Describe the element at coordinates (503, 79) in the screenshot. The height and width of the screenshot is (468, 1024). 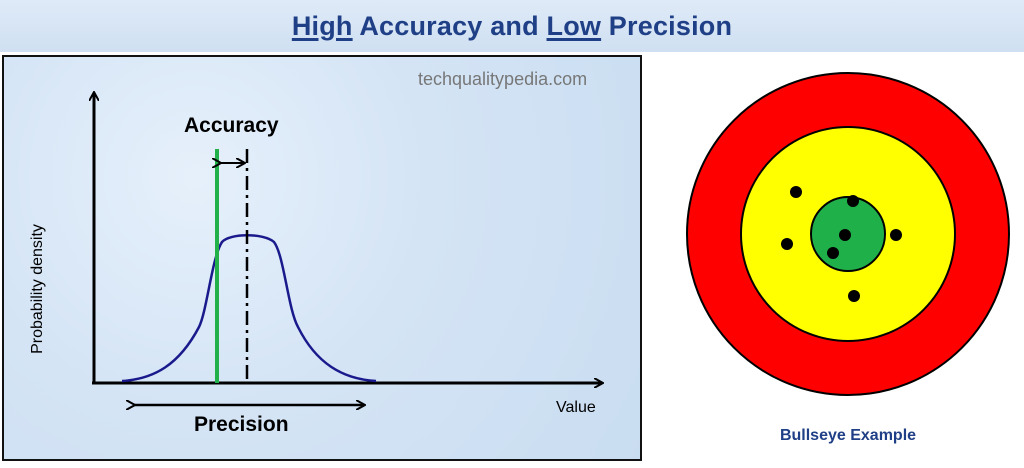
I see `watermark: techqualitypedia.com` at that location.